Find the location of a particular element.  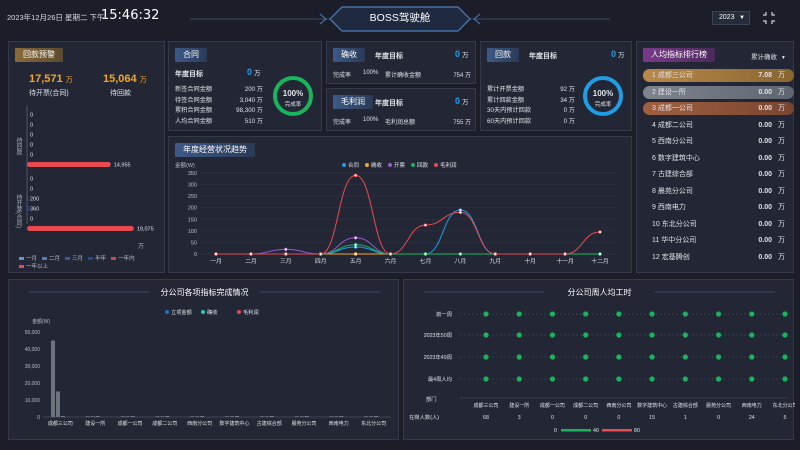

hours-xtick: 成都二公司 is located at coordinates (585, 405).